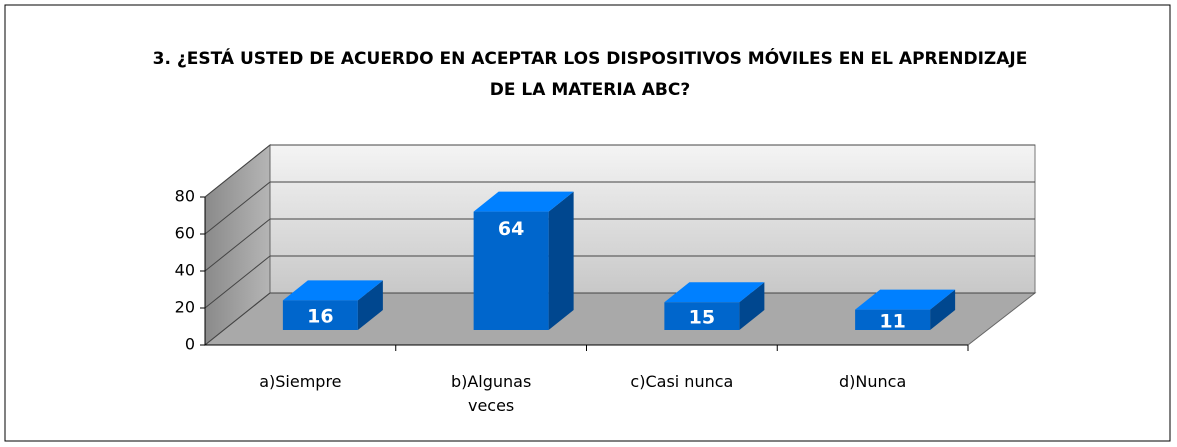  I want to click on data-label: 16, so click(320, 317).